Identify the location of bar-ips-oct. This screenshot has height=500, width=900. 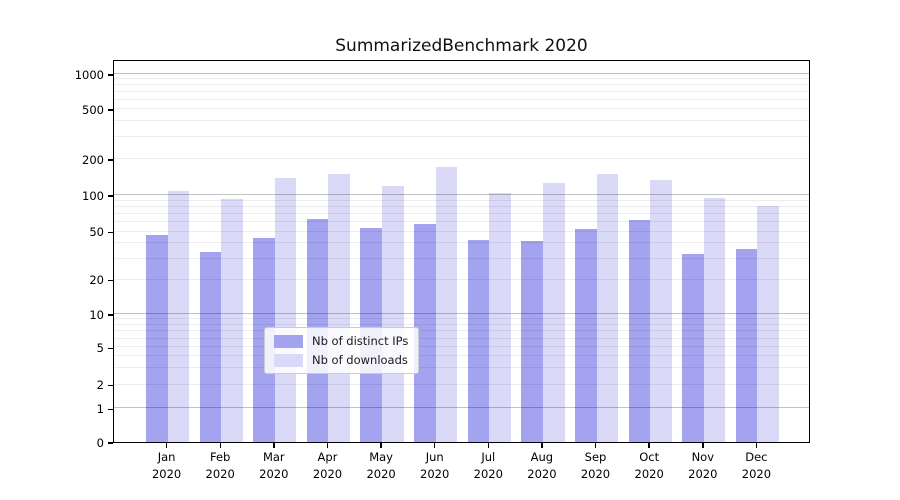
(639, 330).